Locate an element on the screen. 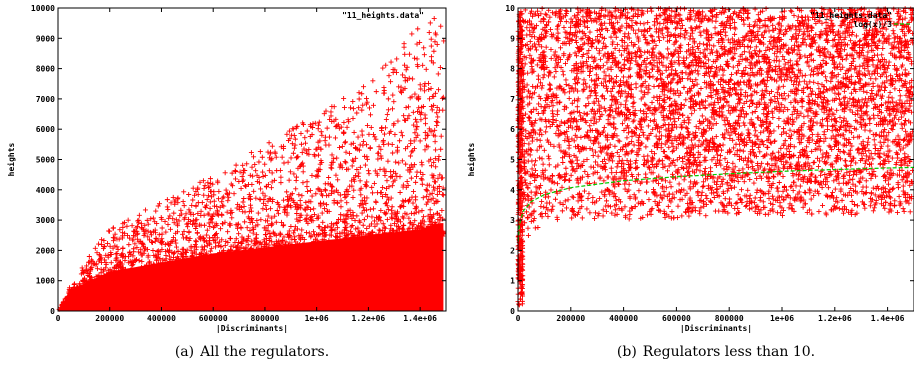  x-tick-label: 400000 is located at coordinates (161, 318).